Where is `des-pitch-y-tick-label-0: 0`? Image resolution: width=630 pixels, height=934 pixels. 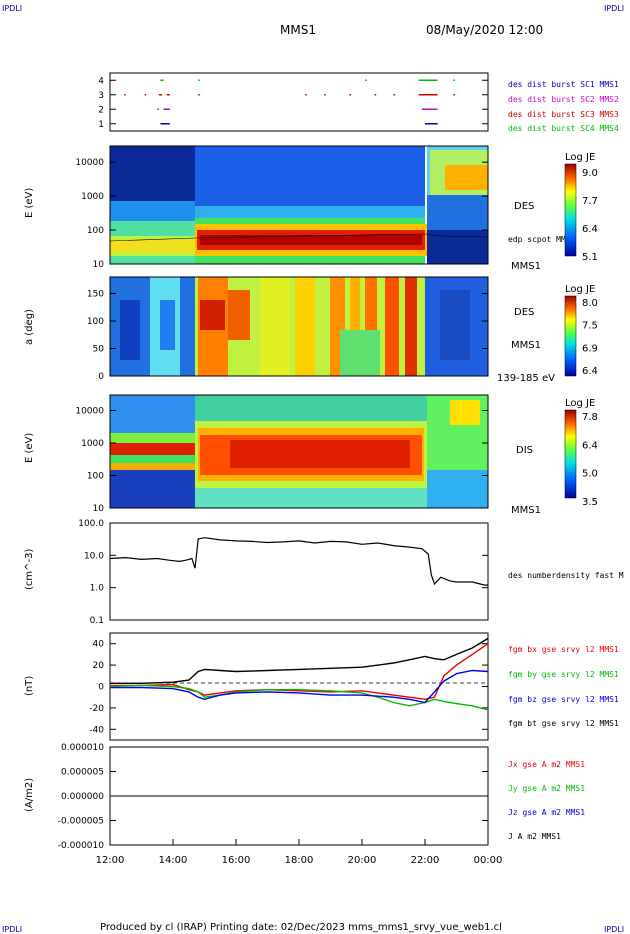 des-pitch-y-tick-label-0: 0 is located at coordinates (101, 377).